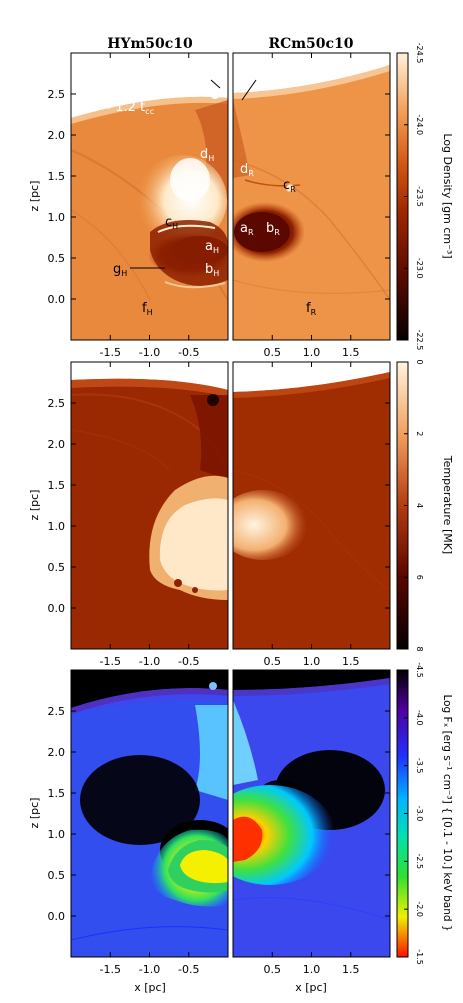 The height and width of the screenshot is (1003, 463). I want to click on colorbar-label-temperature: Temperature [MK], so click(447, 504).